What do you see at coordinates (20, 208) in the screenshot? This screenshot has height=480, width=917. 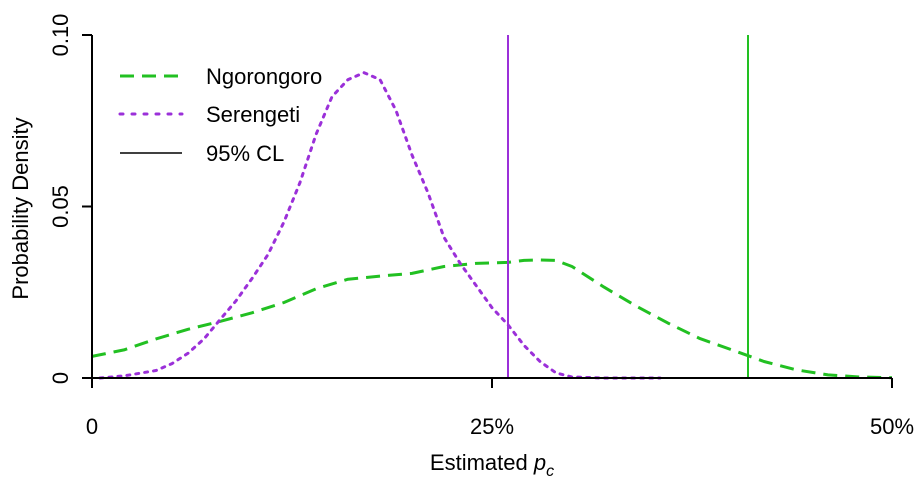 I see `y-axis-title: Probability Density` at bounding box center [20, 208].